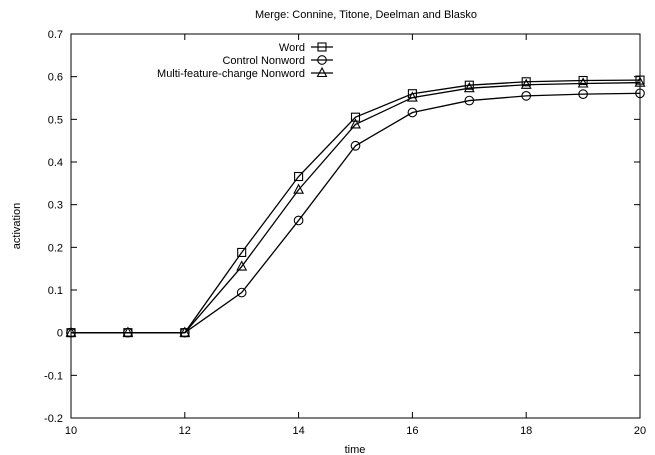 This screenshot has height=455, width=655. I want to click on legend-marker-square, so click(322, 47).